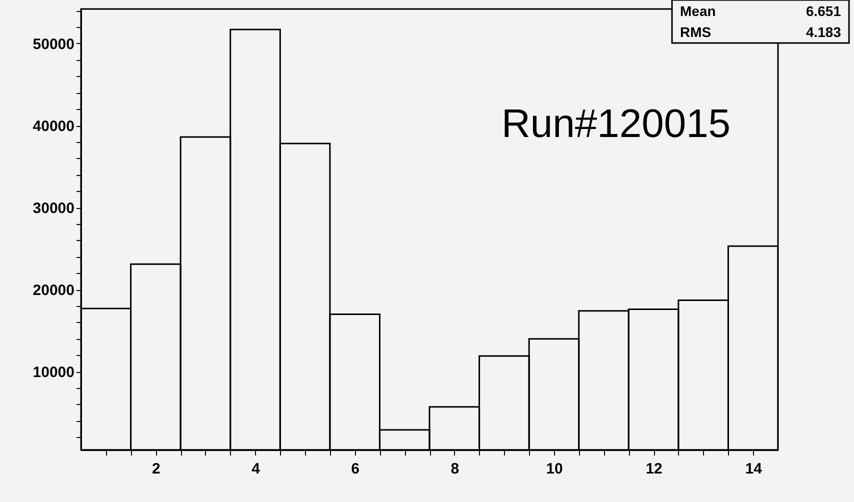 Image resolution: width=854 pixels, height=502 pixels. I want to click on y-tick-label: 20000, so click(53, 291).